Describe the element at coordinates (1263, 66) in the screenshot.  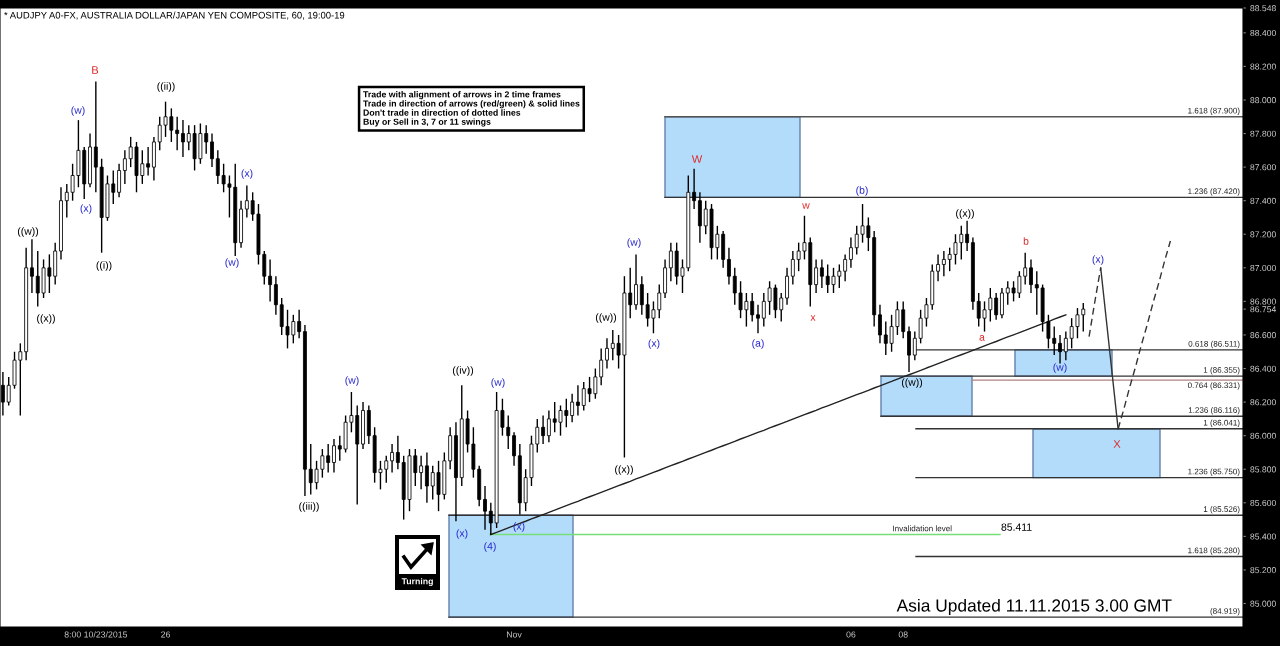
I see `y-tick-label: 88.200` at that location.